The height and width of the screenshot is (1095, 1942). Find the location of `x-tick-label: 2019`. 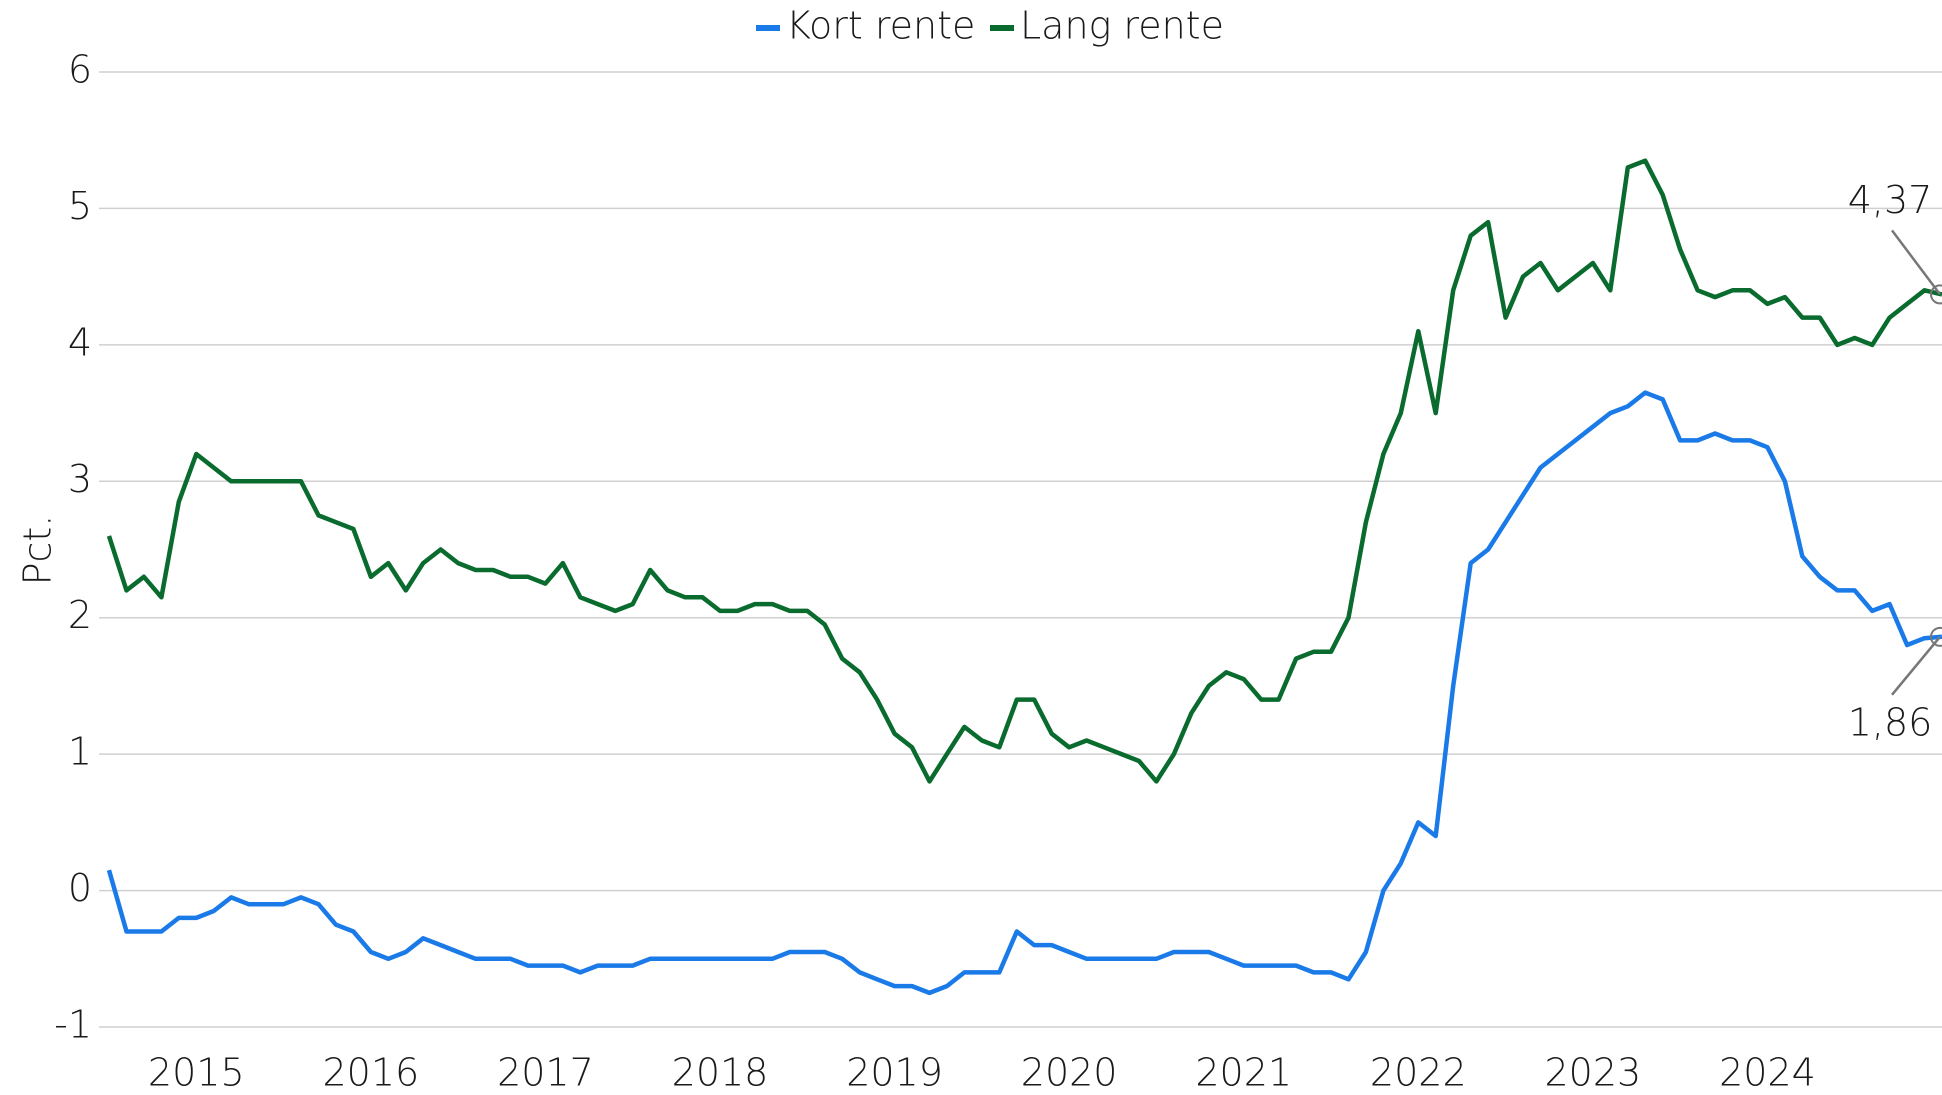

x-tick-label: 2019 is located at coordinates (894, 1073).